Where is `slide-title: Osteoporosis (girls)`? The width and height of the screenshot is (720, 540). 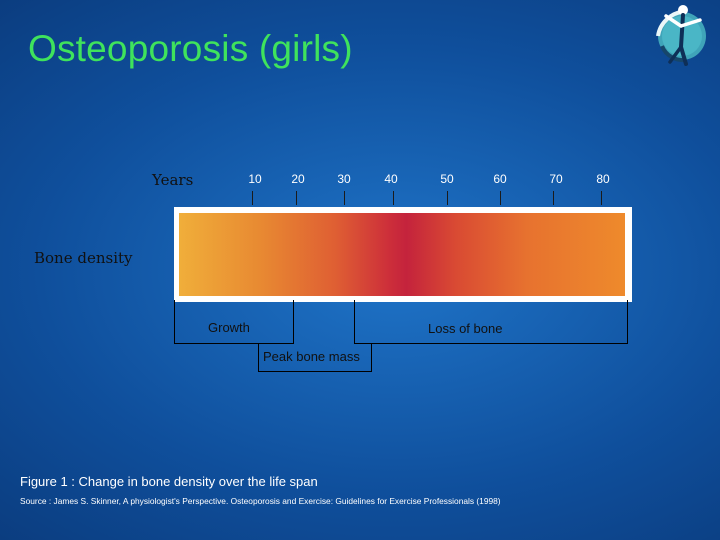 slide-title: Osteoporosis (girls) is located at coordinates (190, 48).